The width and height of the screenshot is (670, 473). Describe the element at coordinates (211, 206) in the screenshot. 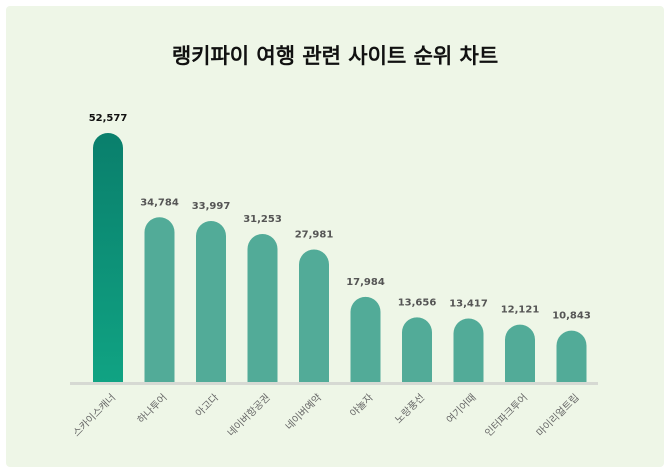

I see `data-label: 33,997` at that location.